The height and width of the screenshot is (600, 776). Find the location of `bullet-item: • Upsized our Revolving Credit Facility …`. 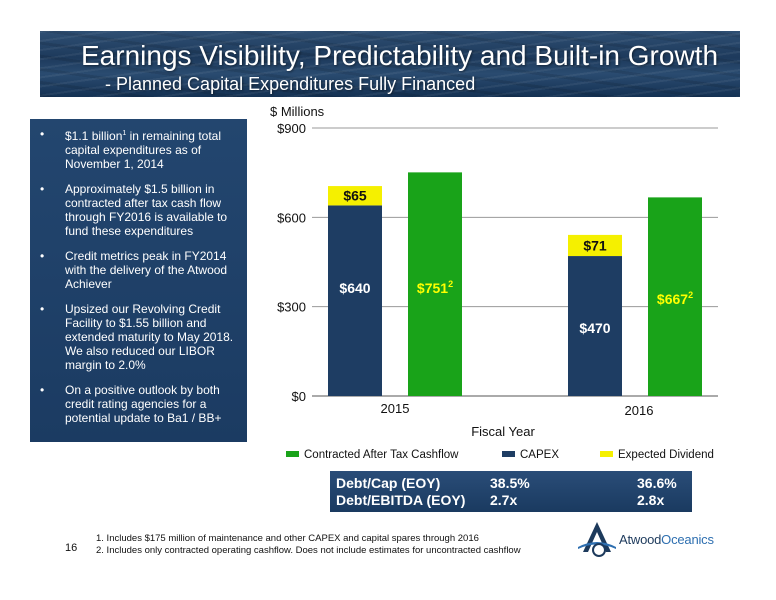

bullet-item: • Upsized our Revolving Credit Facility … is located at coordinates (139, 337).